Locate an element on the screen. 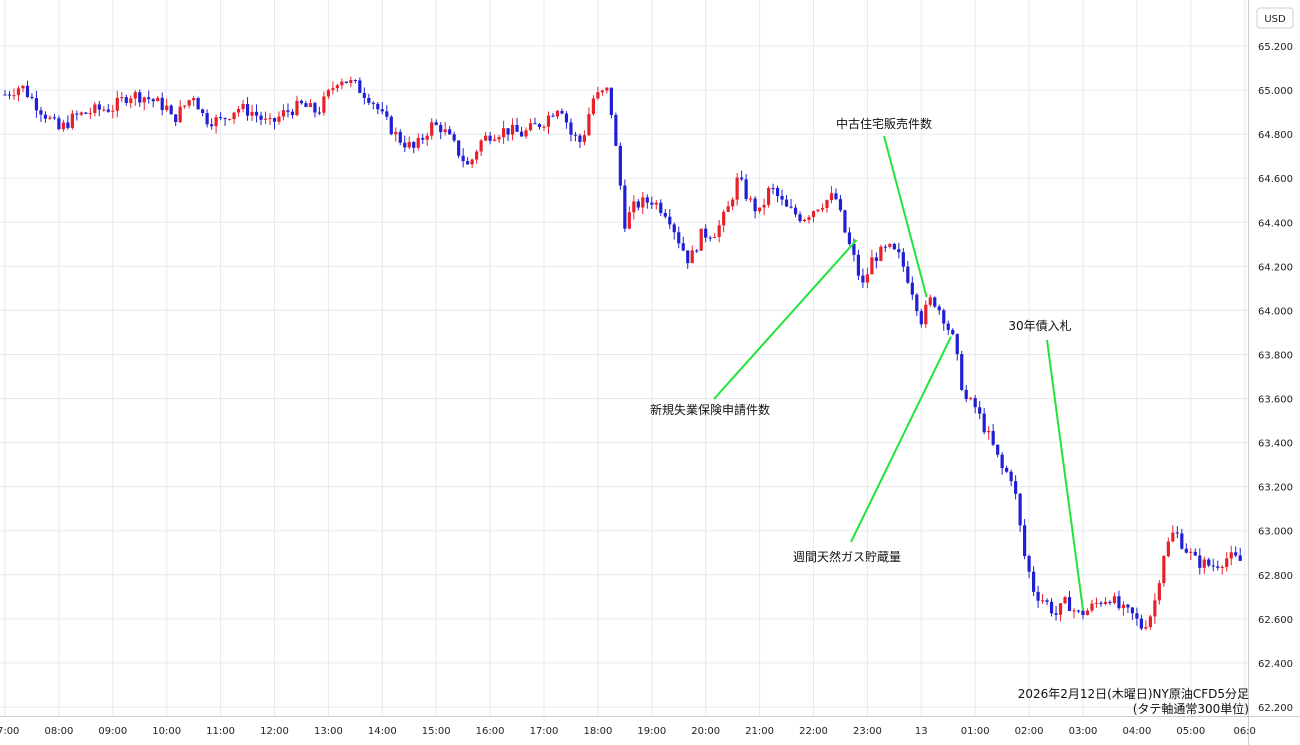 The height and width of the screenshot is (745, 1300). event-annotation: 新規失業保険申請件数 is located at coordinates (754, 328).